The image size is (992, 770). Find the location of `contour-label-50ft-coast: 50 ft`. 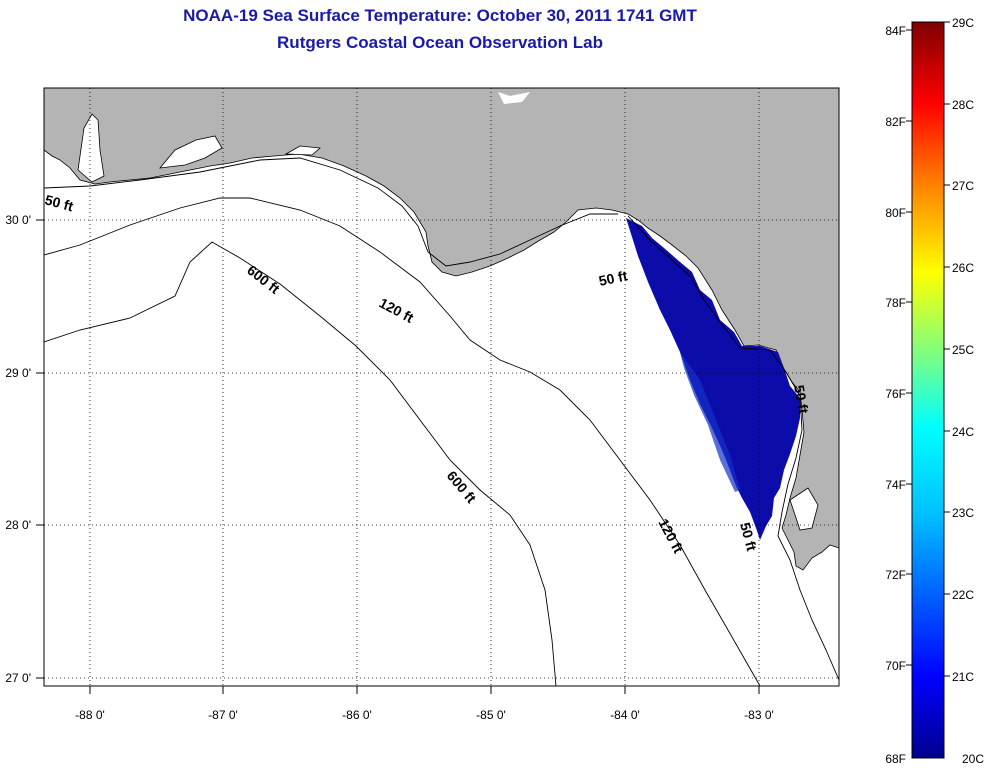

contour-label-50ft-coast: 50 ft is located at coordinates (801, 399).